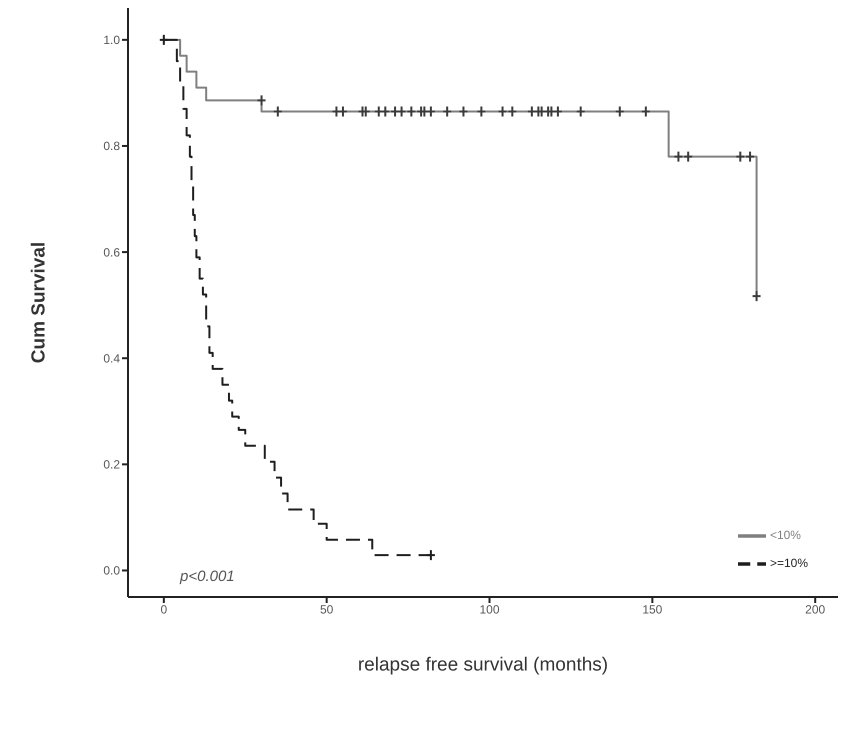  What do you see at coordinates (111, 146) in the screenshot?
I see `y-tick-label: 0.8` at bounding box center [111, 146].